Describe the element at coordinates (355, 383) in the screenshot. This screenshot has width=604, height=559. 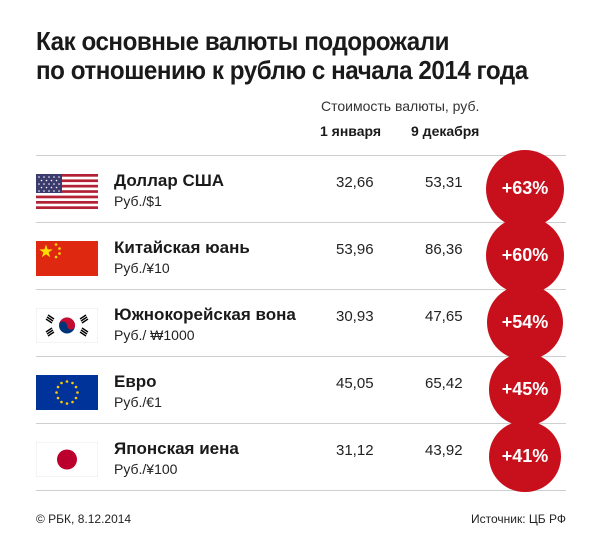
I see `value-jan1: 45,05` at that location.